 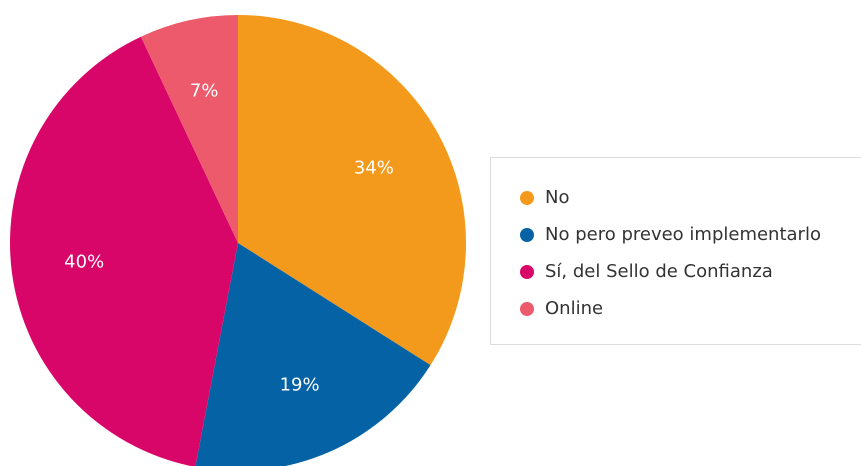 What do you see at coordinates (659, 271) in the screenshot?
I see `legend-label: Sí, del Sello de Confianza` at bounding box center [659, 271].